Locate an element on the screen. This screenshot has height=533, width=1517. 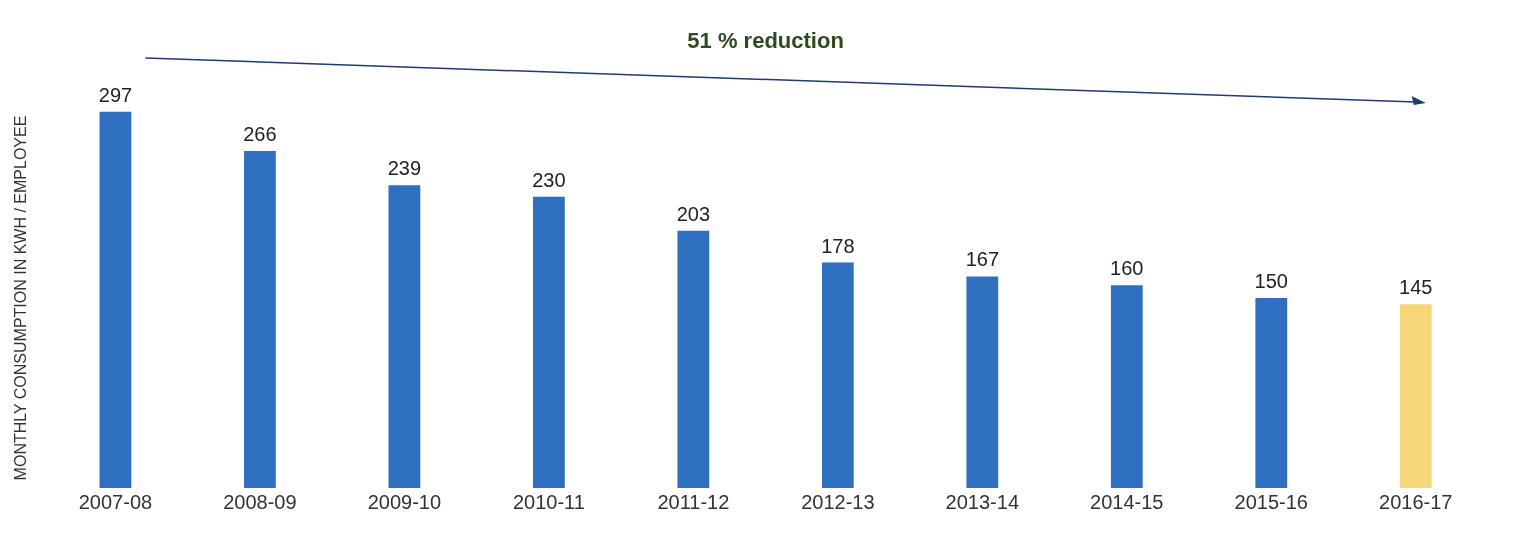
data-label: 297 is located at coordinates (115, 94).